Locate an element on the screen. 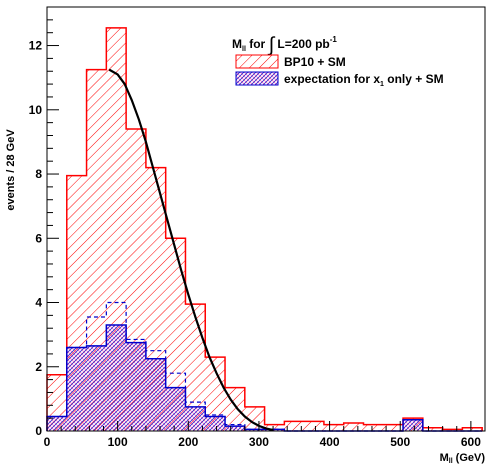 The image size is (488, 466). legend-swatch-bp10 is located at coordinates (257, 61).